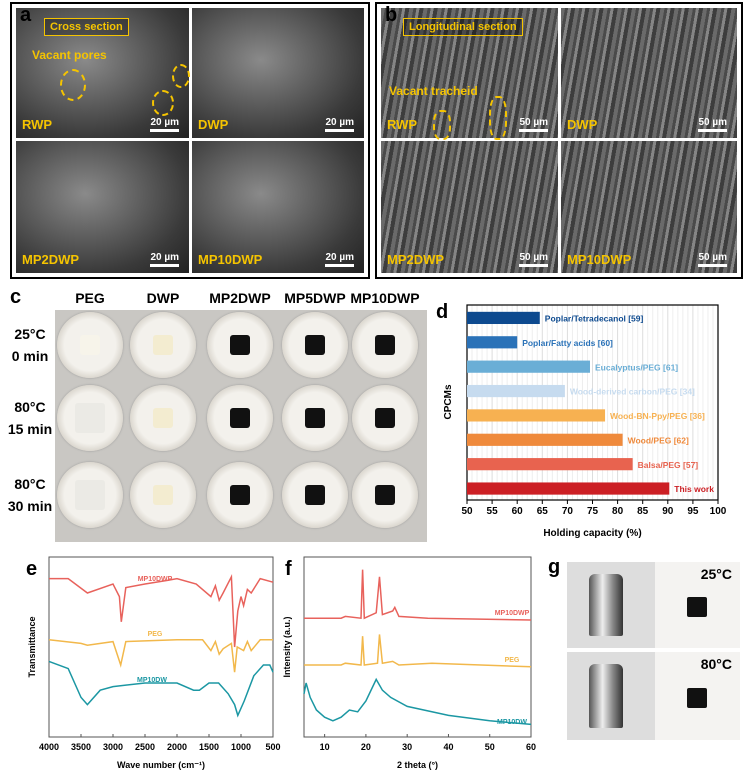 This screenshot has width=747, height=774. I want to click on panel-letter: b, so click(391, 15).